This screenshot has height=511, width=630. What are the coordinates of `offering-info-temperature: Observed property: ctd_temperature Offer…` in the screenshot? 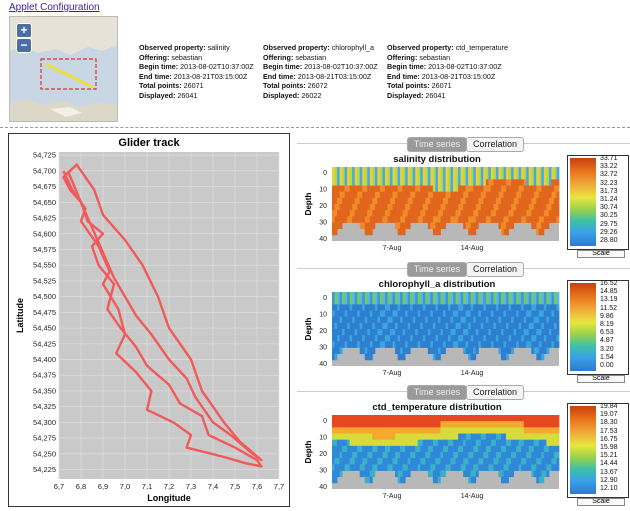 It's located at (448, 71).